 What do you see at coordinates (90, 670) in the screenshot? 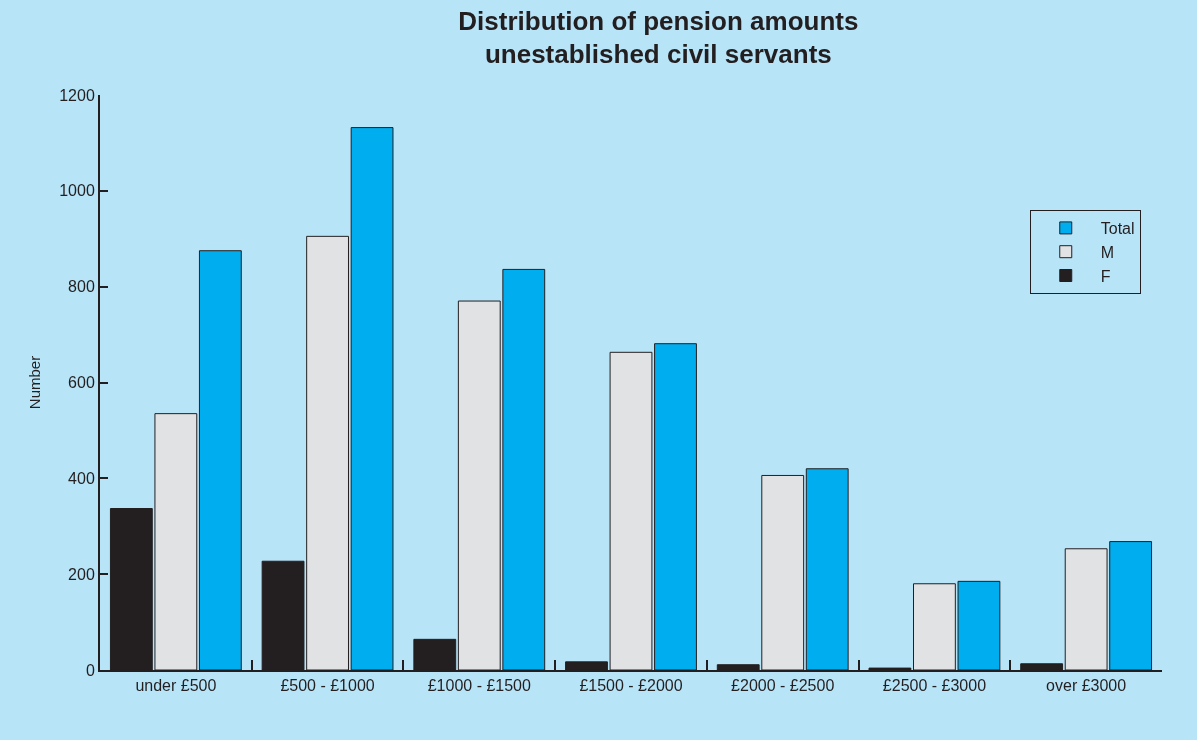
I see `y-tick-label: 0` at bounding box center [90, 670].